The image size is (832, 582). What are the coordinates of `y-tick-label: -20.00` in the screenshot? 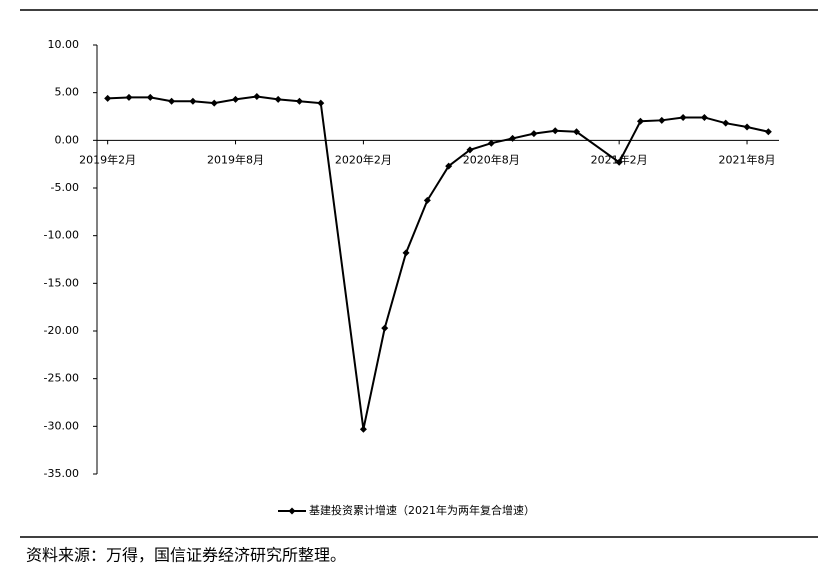 It's located at (61, 330).